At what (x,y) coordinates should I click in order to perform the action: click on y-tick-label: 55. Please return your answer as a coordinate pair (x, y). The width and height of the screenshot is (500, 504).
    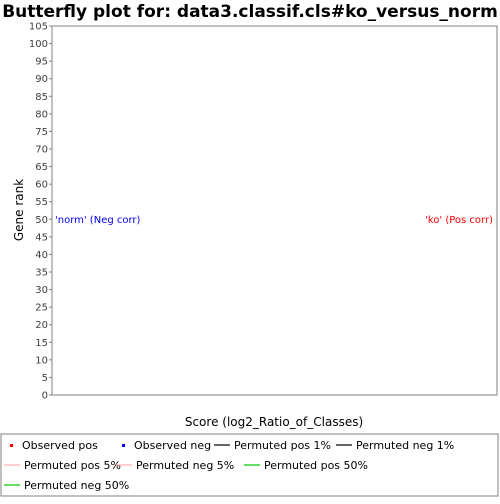
    Looking at the image, I should click on (41, 202).